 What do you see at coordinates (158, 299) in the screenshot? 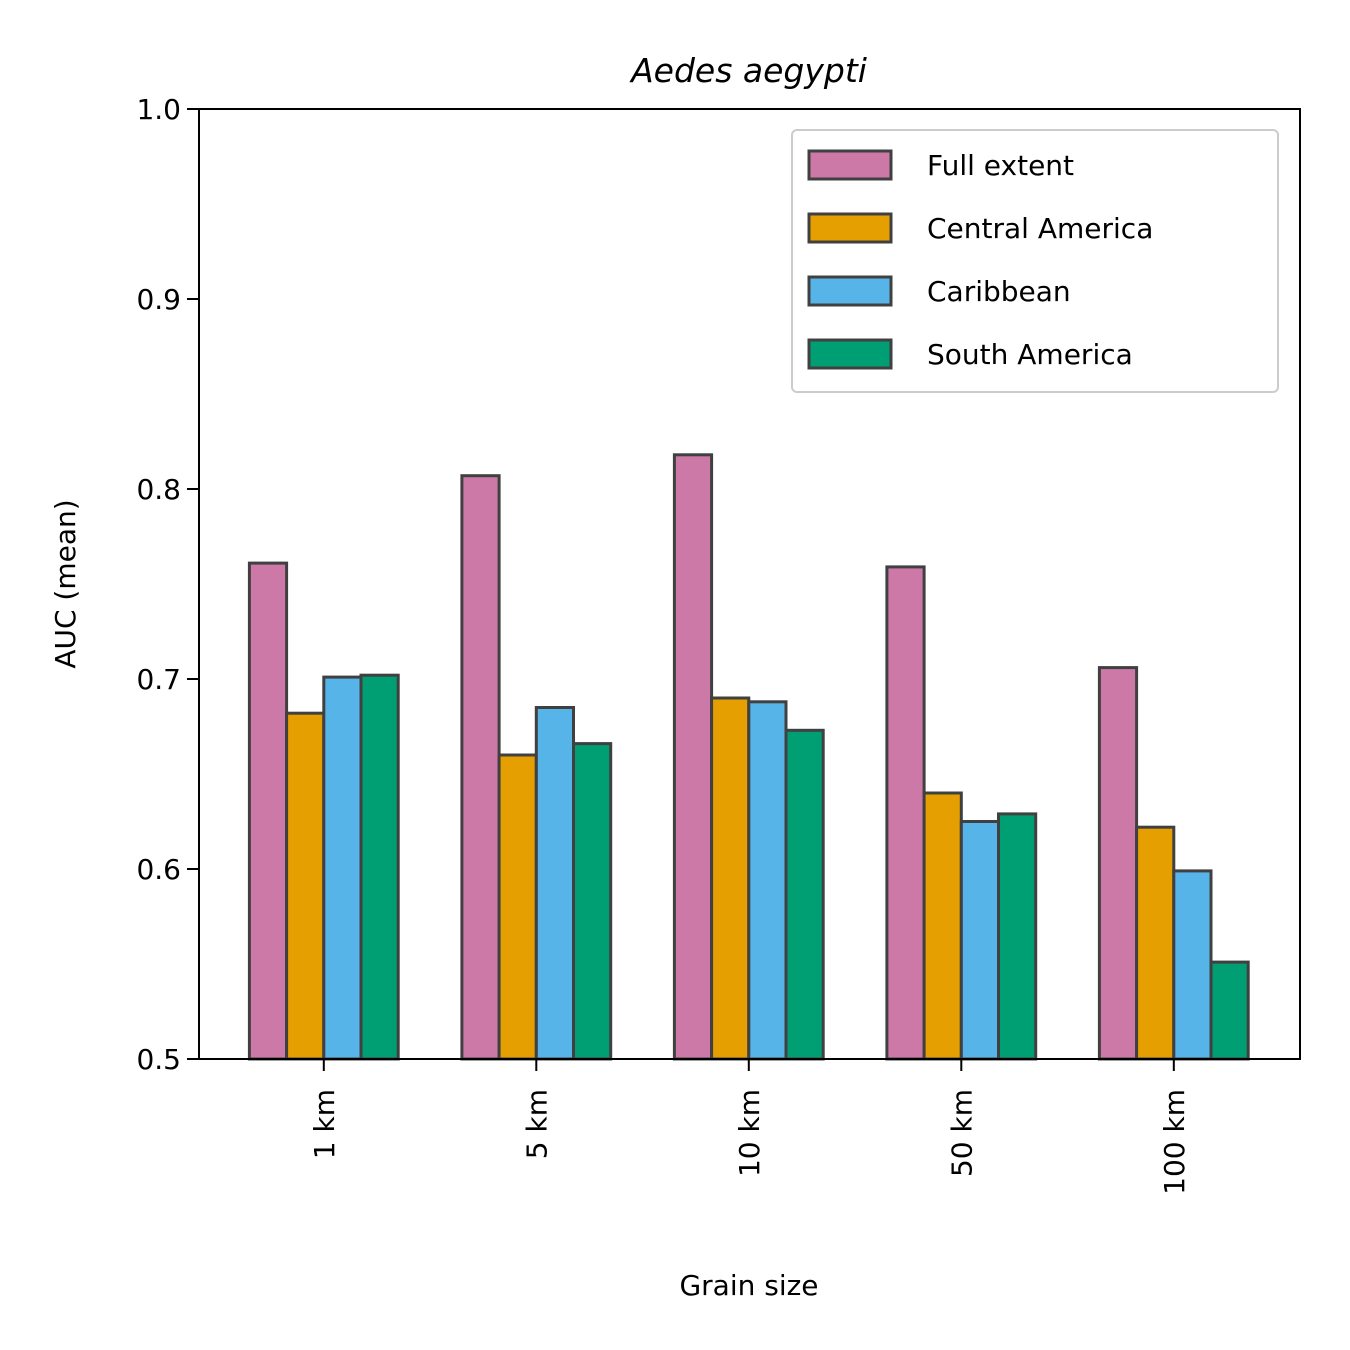
I see `y-tick-label: 0.9` at bounding box center [158, 299].